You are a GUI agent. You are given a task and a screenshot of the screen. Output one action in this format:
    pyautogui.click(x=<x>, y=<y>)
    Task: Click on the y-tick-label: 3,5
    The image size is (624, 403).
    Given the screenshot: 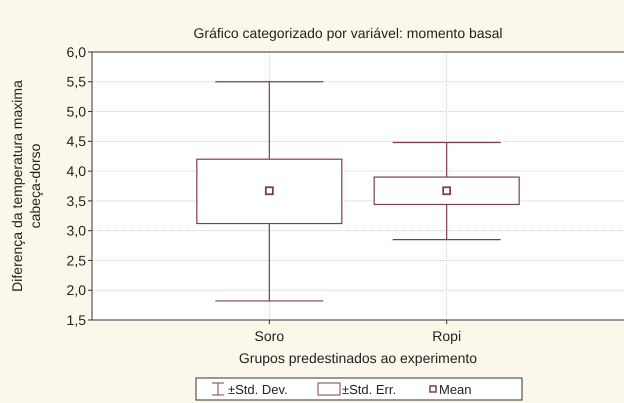 What is the action you would take?
    pyautogui.click(x=76, y=200)
    